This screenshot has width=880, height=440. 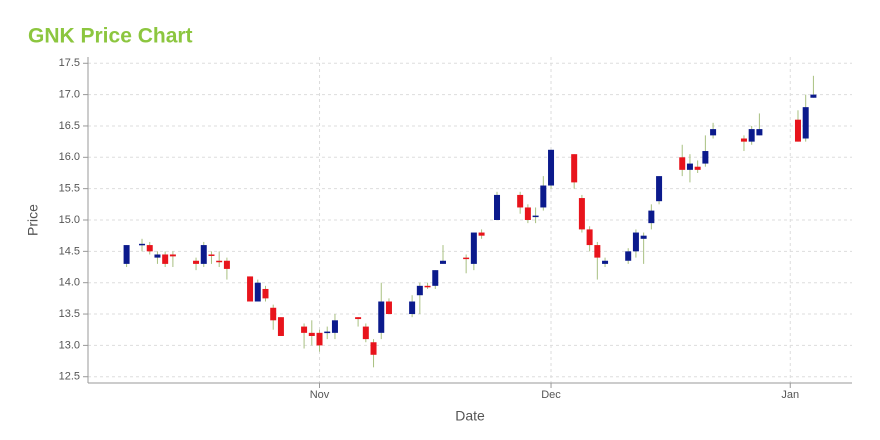 I want to click on y-axis-label: Price, so click(x=33, y=220).